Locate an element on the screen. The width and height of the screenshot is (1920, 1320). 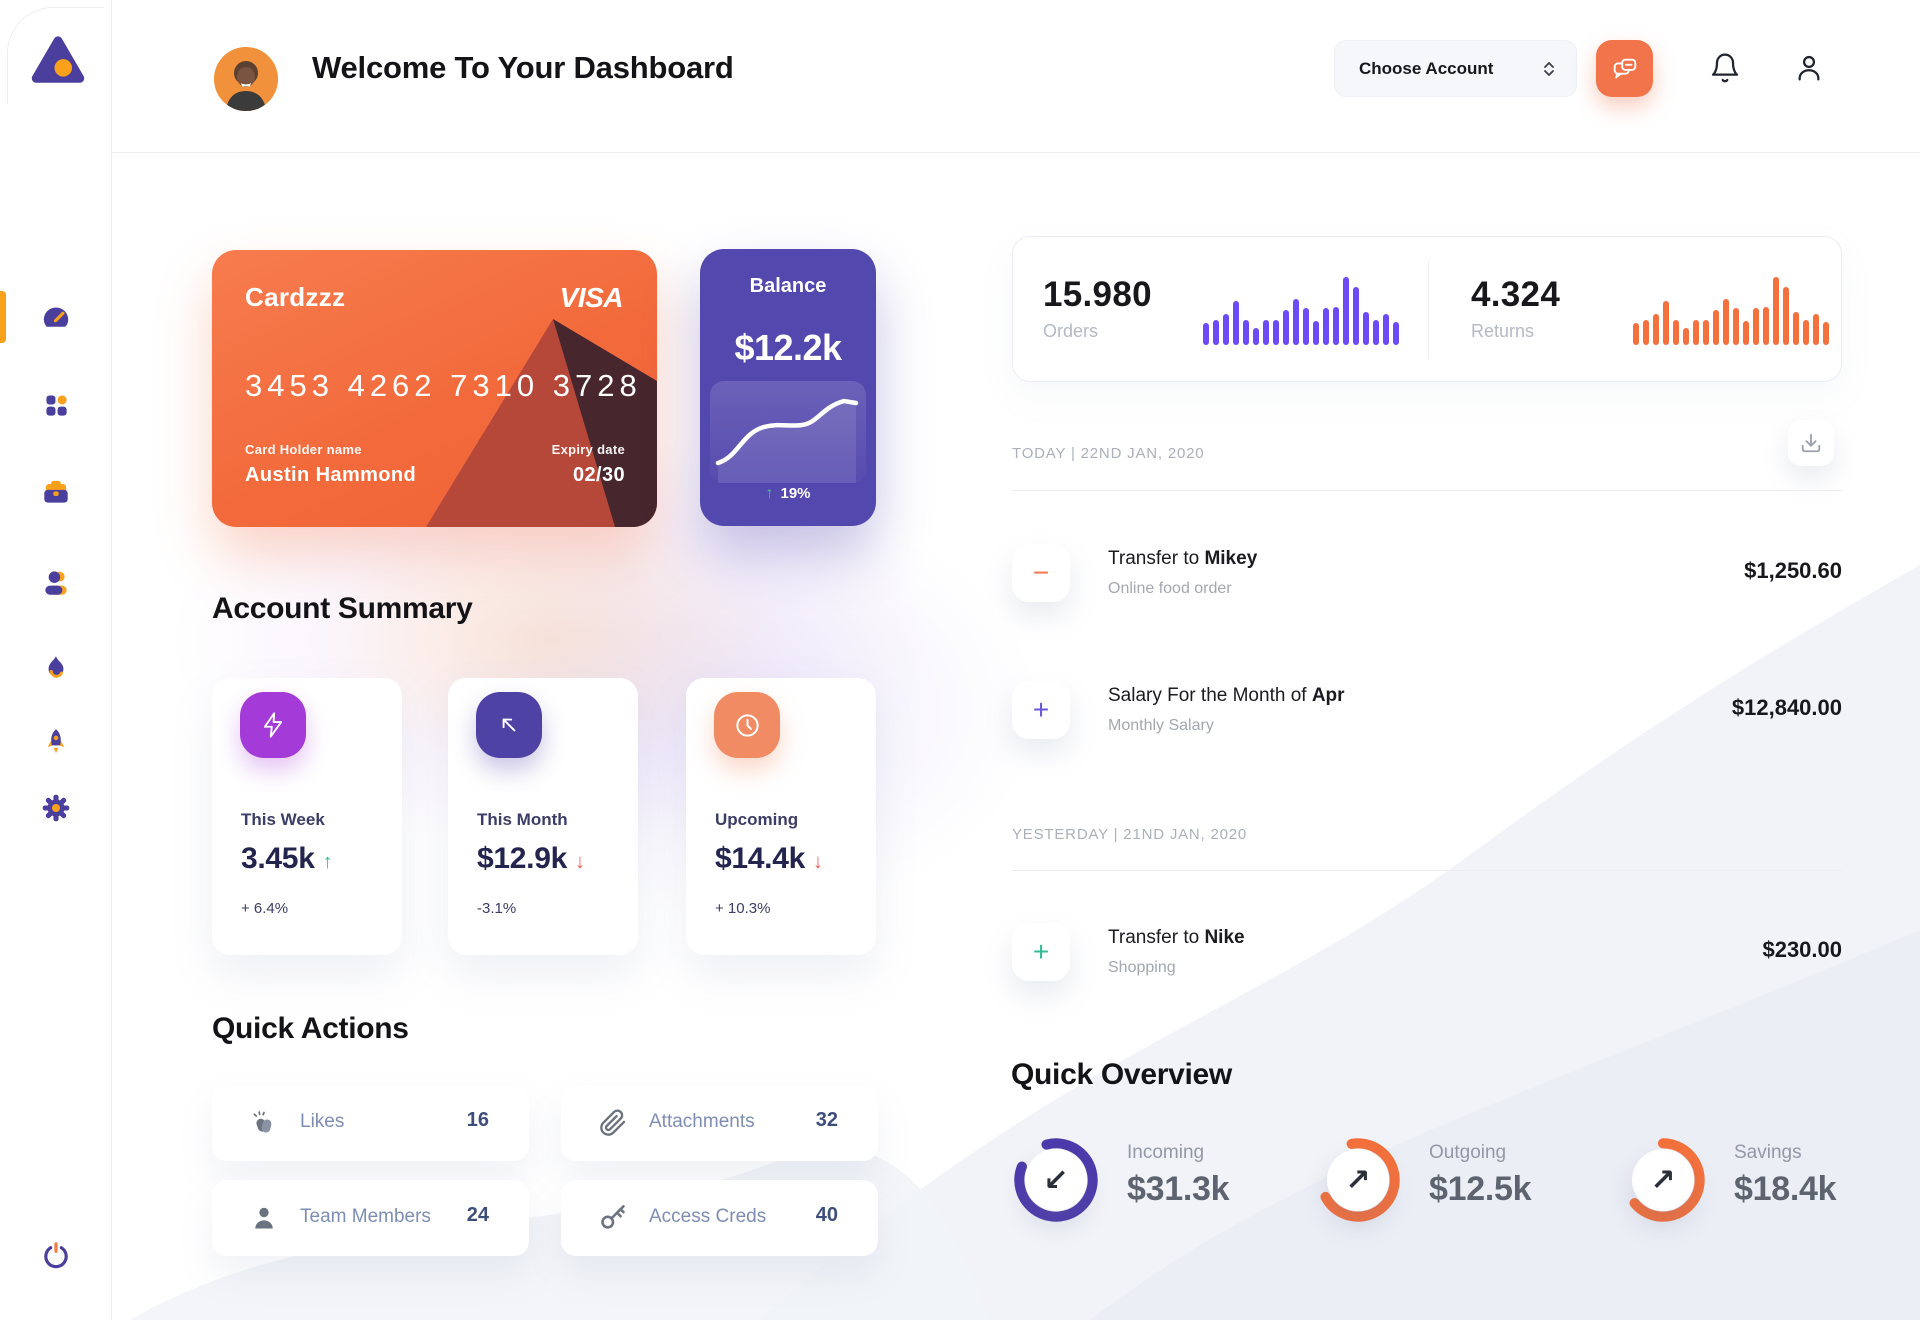
paperclip-icon is located at coordinates (613, 1122).